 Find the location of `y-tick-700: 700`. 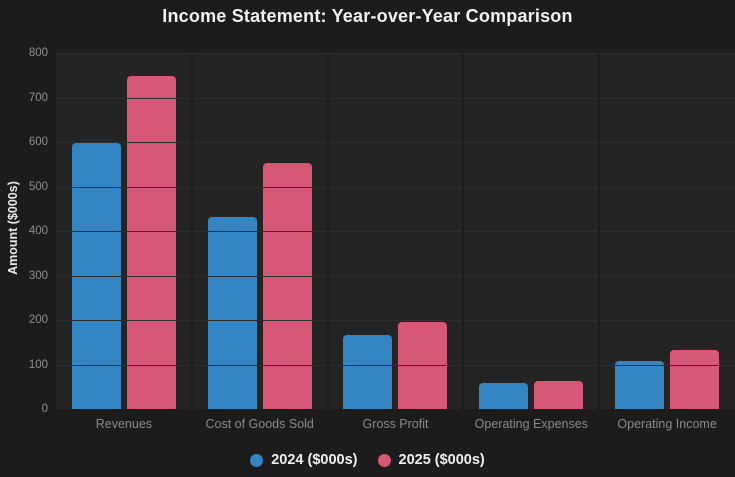

y-tick-700: 700 is located at coordinates (38, 97).